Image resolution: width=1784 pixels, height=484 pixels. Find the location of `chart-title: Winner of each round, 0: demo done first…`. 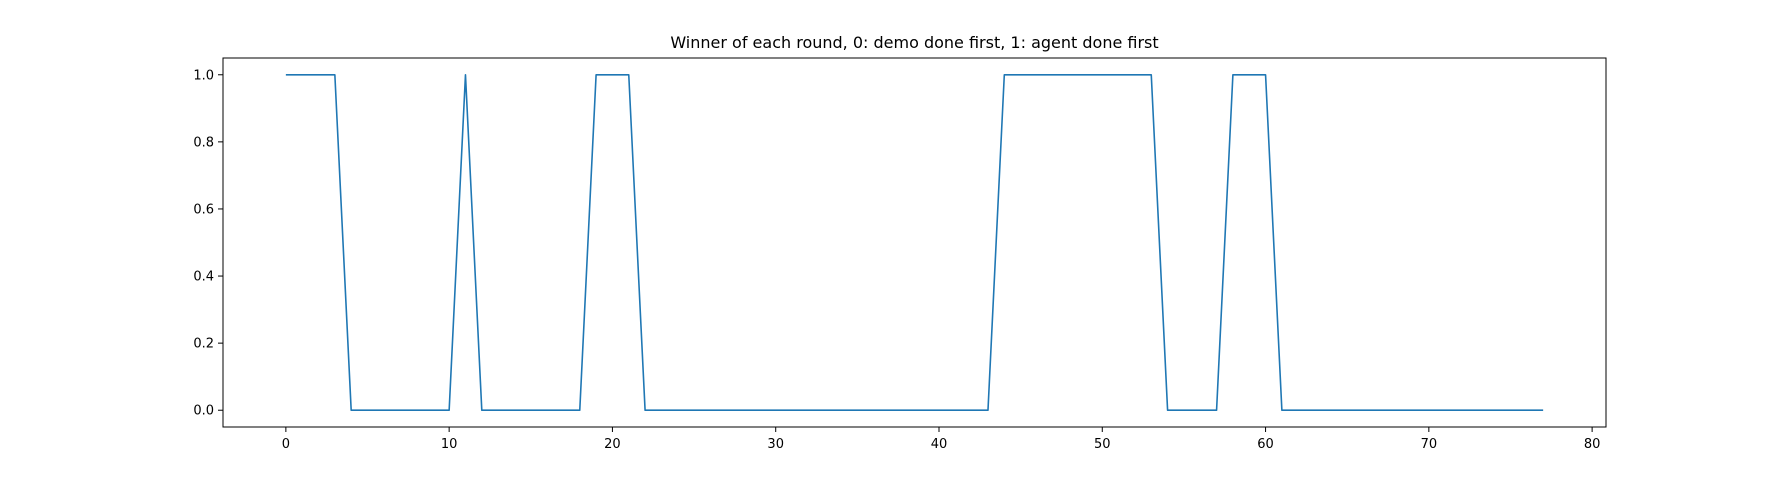

chart-title: Winner of each round, 0: demo done first… is located at coordinates (914, 42).